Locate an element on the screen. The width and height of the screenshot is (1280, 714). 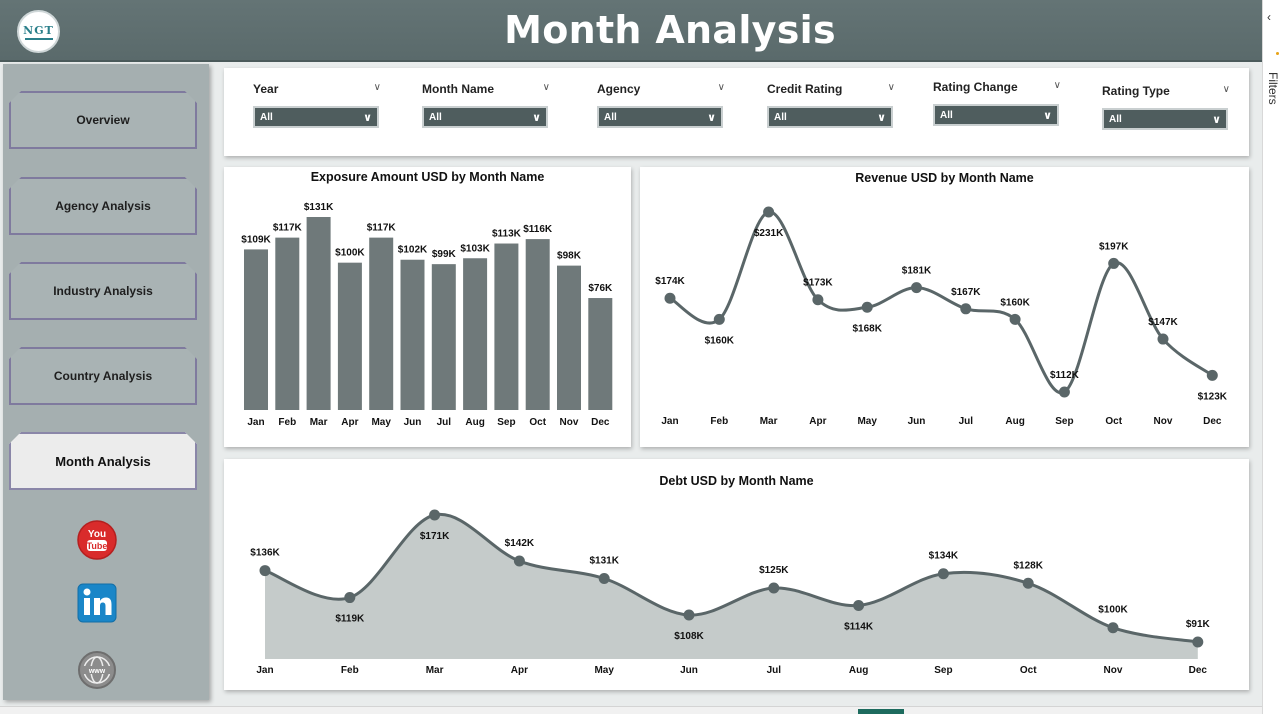
x-tick-label: May is located at coordinates (604, 670).